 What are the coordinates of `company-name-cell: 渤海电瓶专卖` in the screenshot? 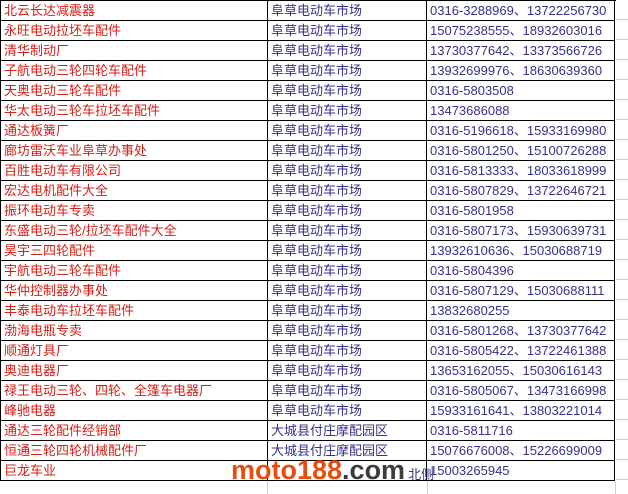 It's located at (134, 331).